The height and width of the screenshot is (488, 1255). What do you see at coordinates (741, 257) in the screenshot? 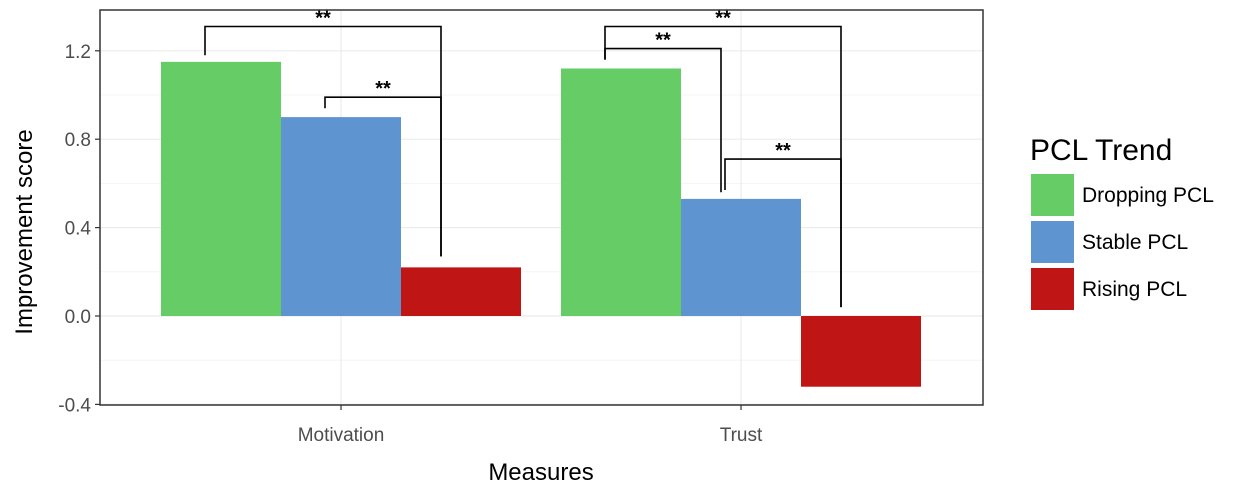
I see `bar-stable-pcl-trust` at bounding box center [741, 257].